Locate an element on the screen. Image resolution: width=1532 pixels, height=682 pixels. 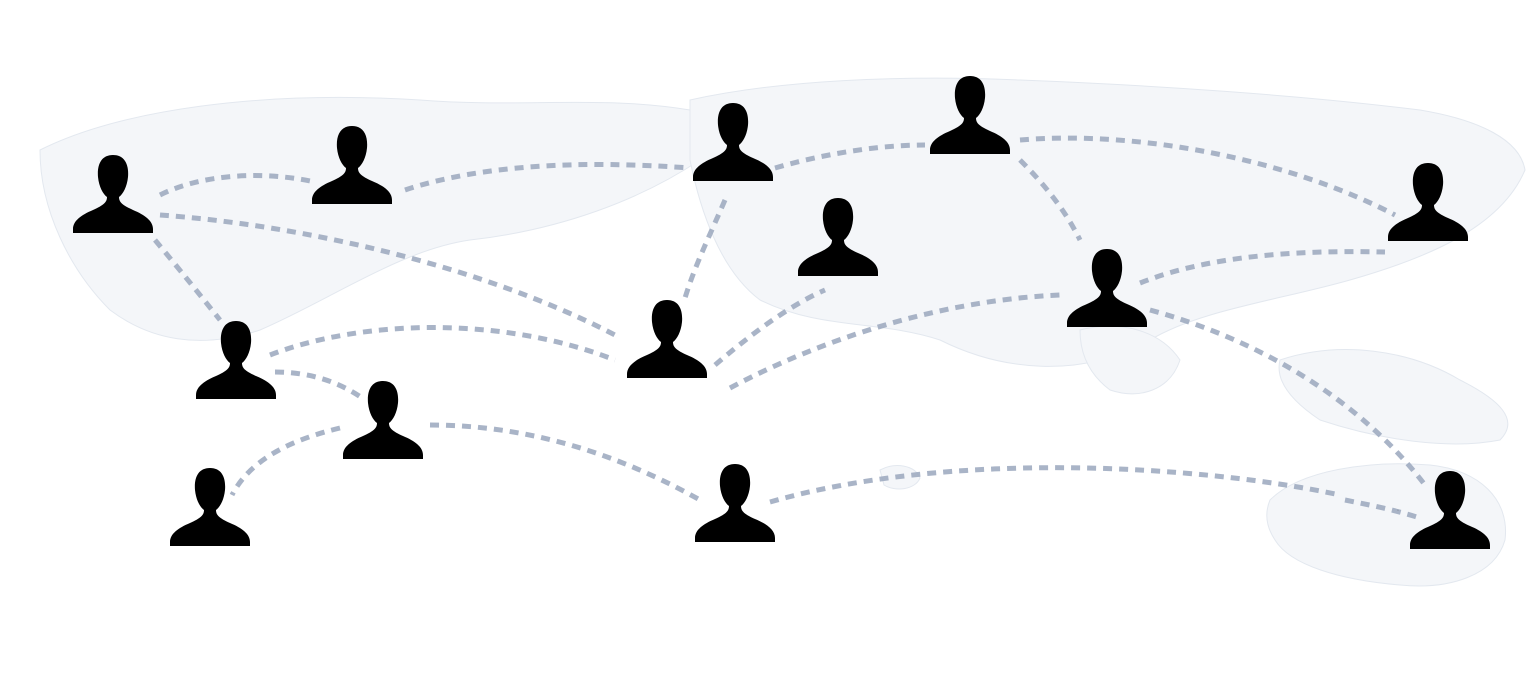
connection-p11-p13 is located at coordinates (1288, 397).